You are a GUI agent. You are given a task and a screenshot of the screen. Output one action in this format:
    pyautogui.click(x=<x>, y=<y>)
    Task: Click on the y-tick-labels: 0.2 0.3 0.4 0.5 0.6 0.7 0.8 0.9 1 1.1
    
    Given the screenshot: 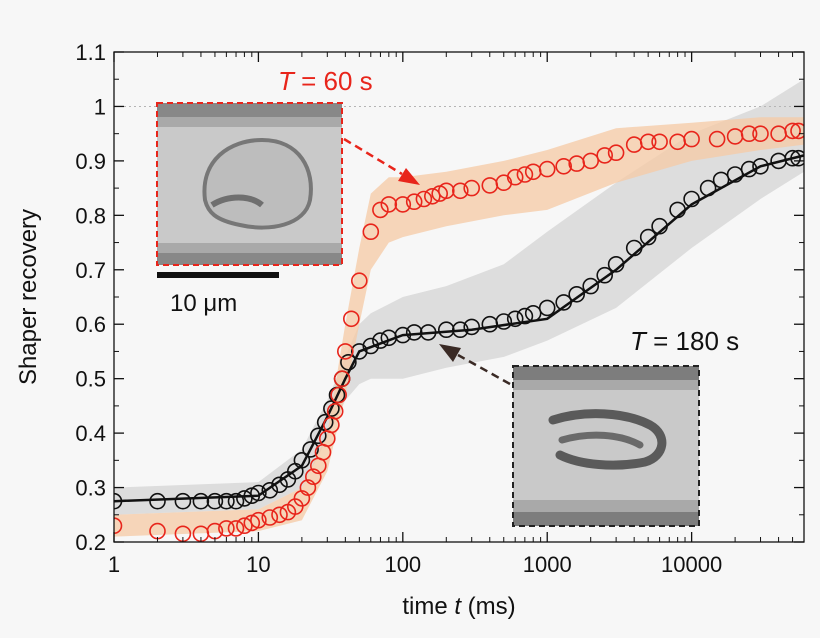 What is the action you would take?
    pyautogui.click(x=90, y=297)
    